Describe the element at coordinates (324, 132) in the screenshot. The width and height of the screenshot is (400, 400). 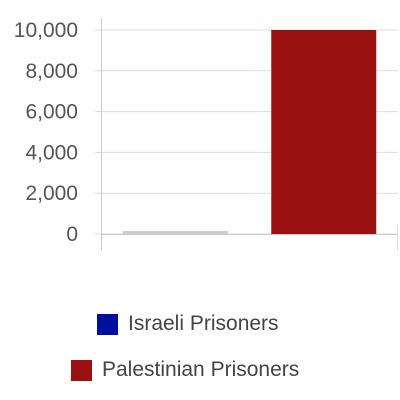
I see `bar-palestinian-prisoners` at that location.